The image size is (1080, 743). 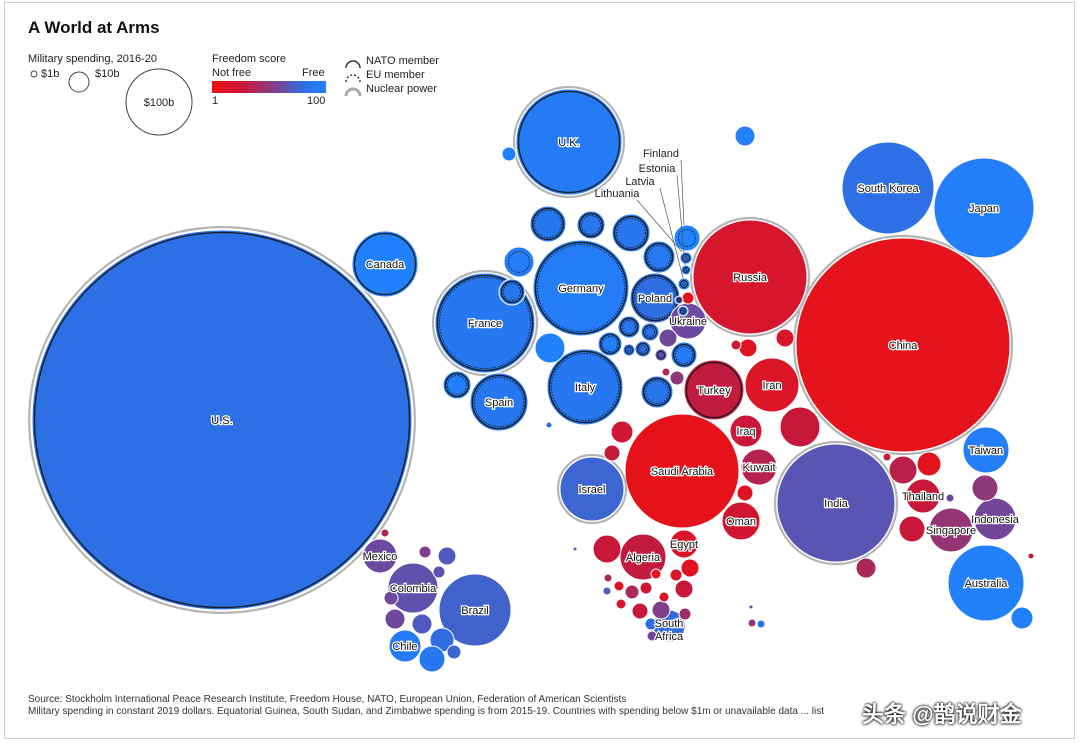 What do you see at coordinates (215, 101) in the screenshot?
I see `legend-scale-min: 1` at bounding box center [215, 101].